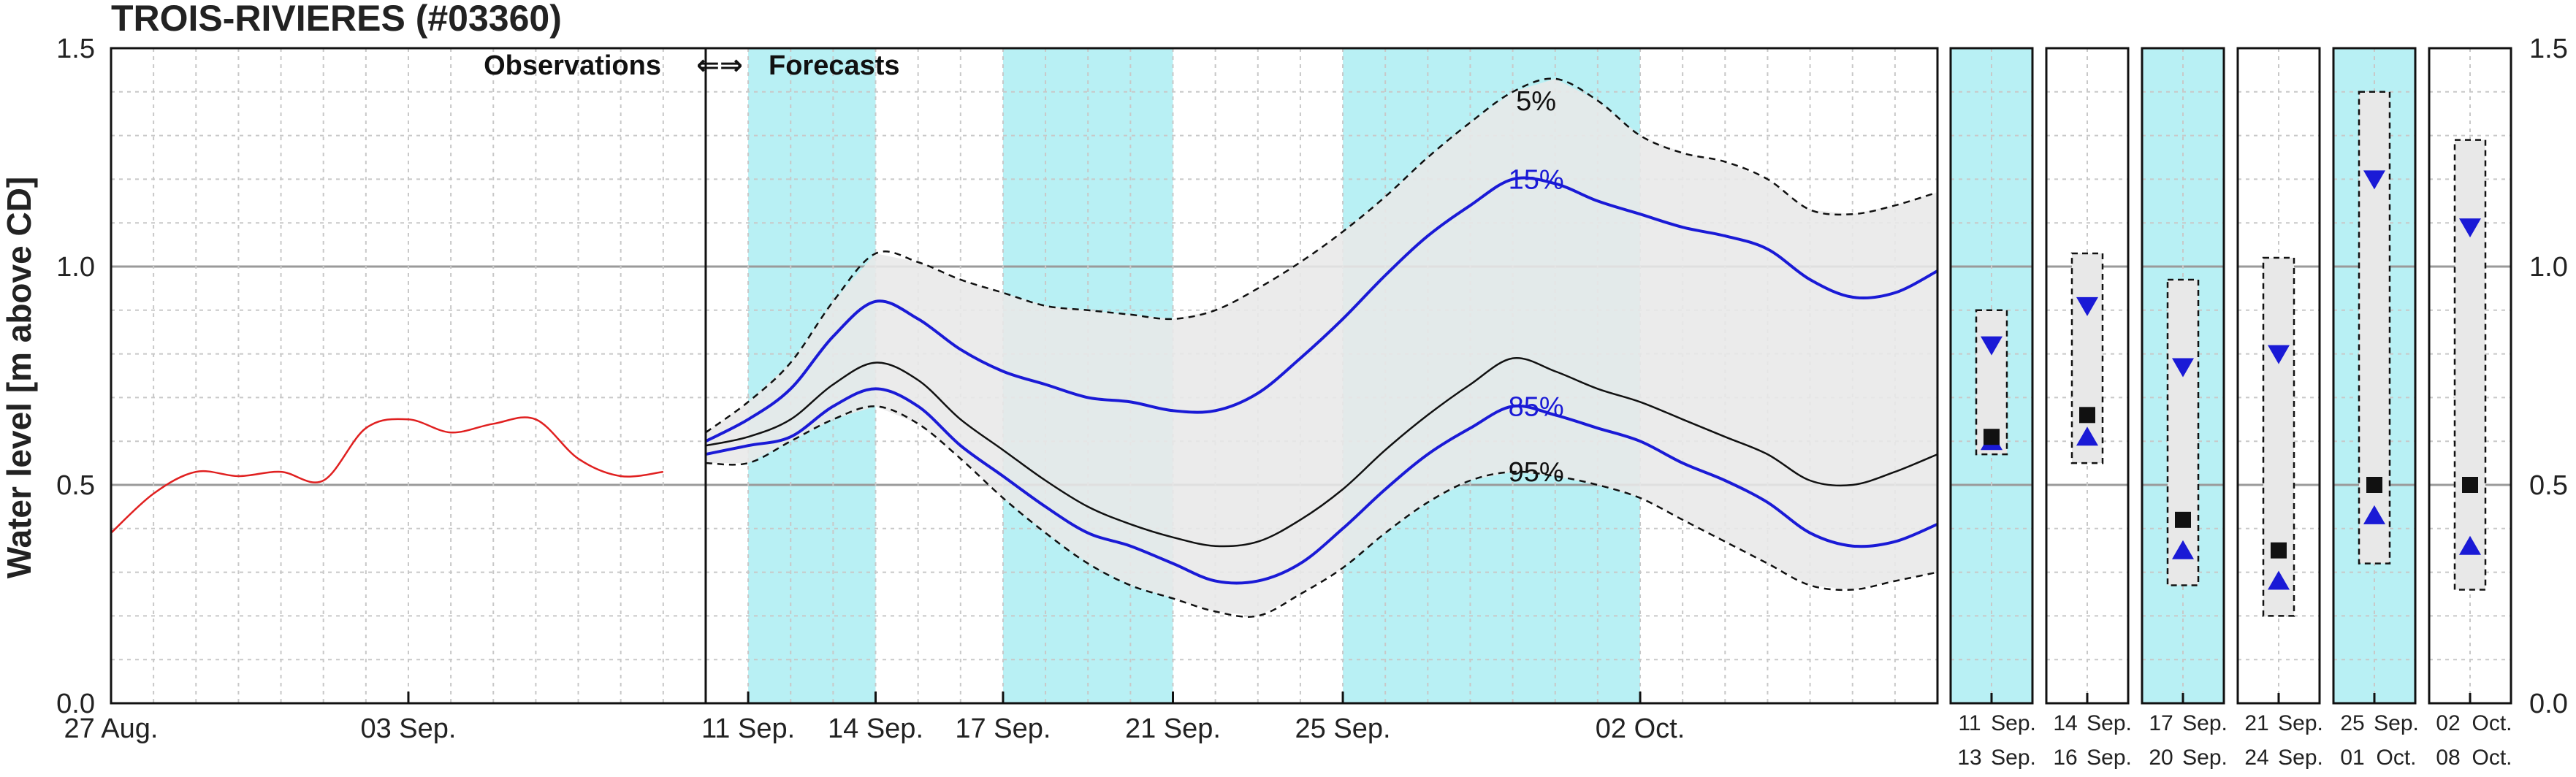 The image size is (2576, 777). I want to click on forecasts-label: Forecasts, so click(835, 65).